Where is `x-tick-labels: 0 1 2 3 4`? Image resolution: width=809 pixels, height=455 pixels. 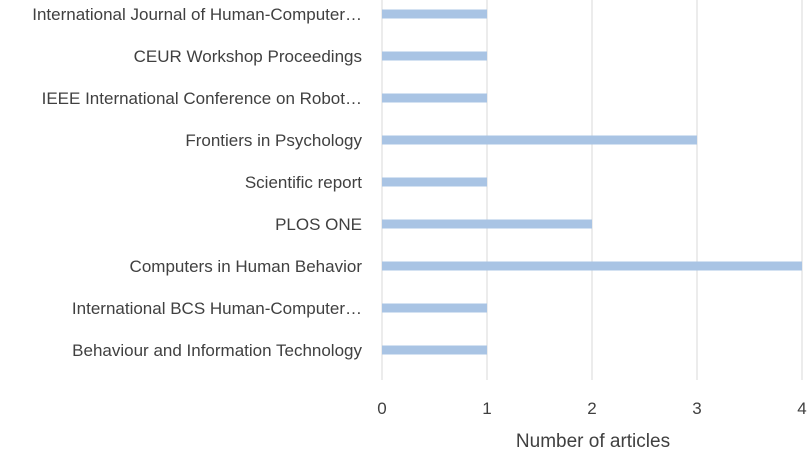 x-tick-labels: 0 1 2 3 4 is located at coordinates (591, 408).